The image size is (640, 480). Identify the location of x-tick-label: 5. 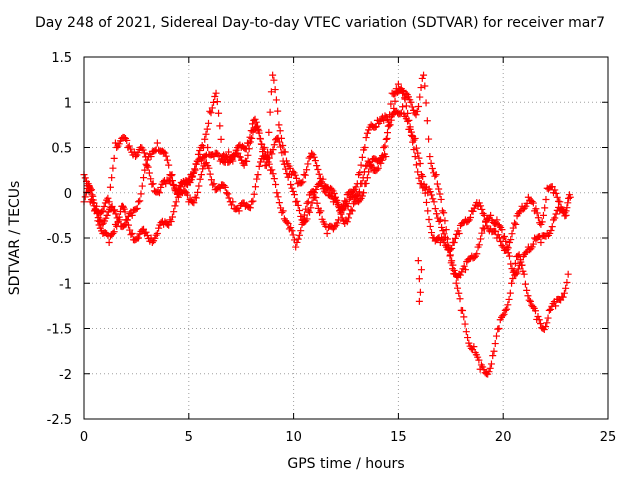
(189, 437).